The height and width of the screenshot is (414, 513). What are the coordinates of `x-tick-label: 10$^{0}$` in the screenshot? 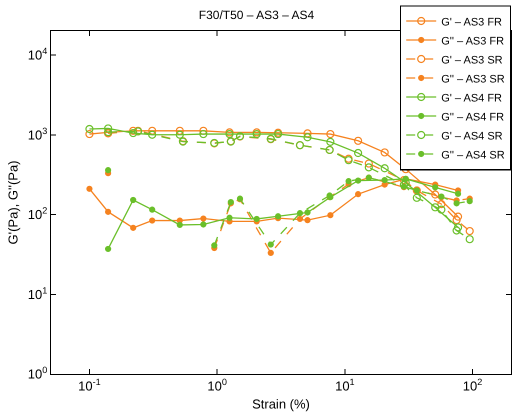 It's located at (217, 385).